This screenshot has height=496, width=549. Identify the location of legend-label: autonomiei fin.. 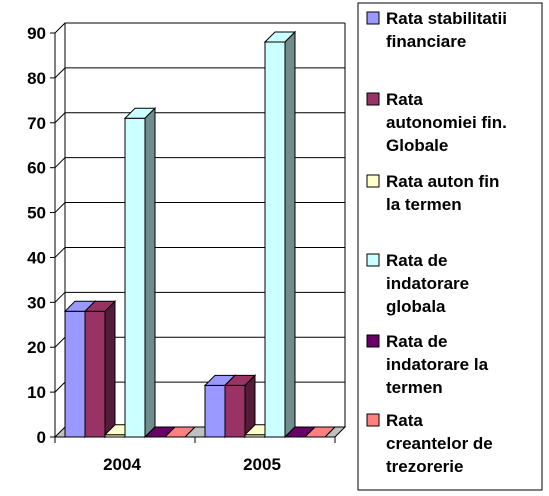
(446, 122).